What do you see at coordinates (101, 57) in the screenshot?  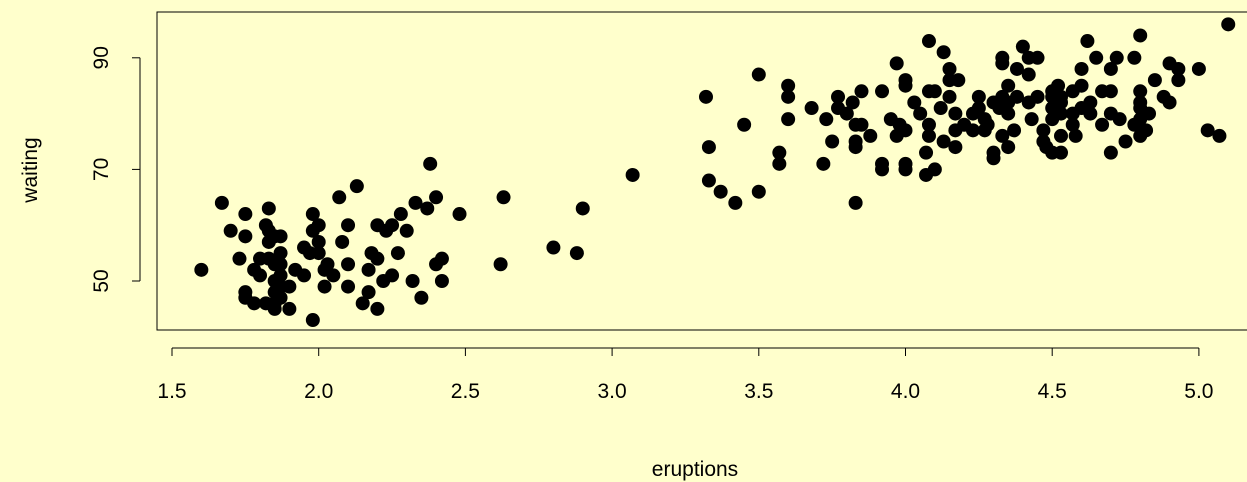 I see `y-tick-label: 90` at bounding box center [101, 57].